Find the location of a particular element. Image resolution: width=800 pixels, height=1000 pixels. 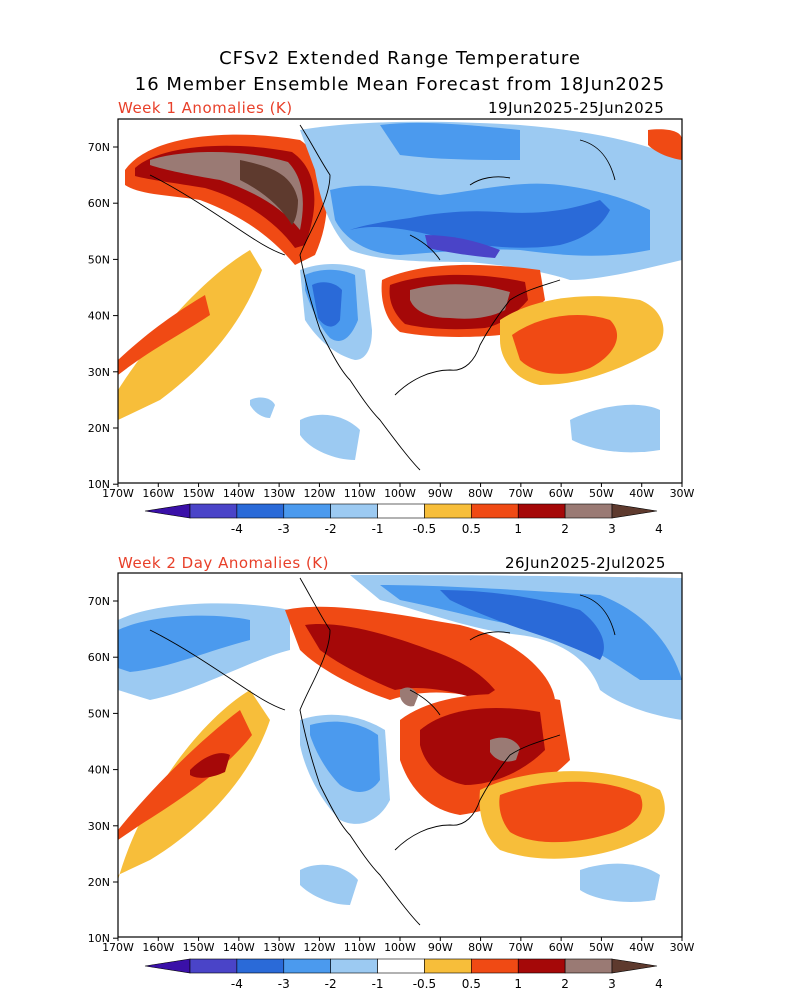

p1-lon-label: 170W is located at coordinates (118, 493).